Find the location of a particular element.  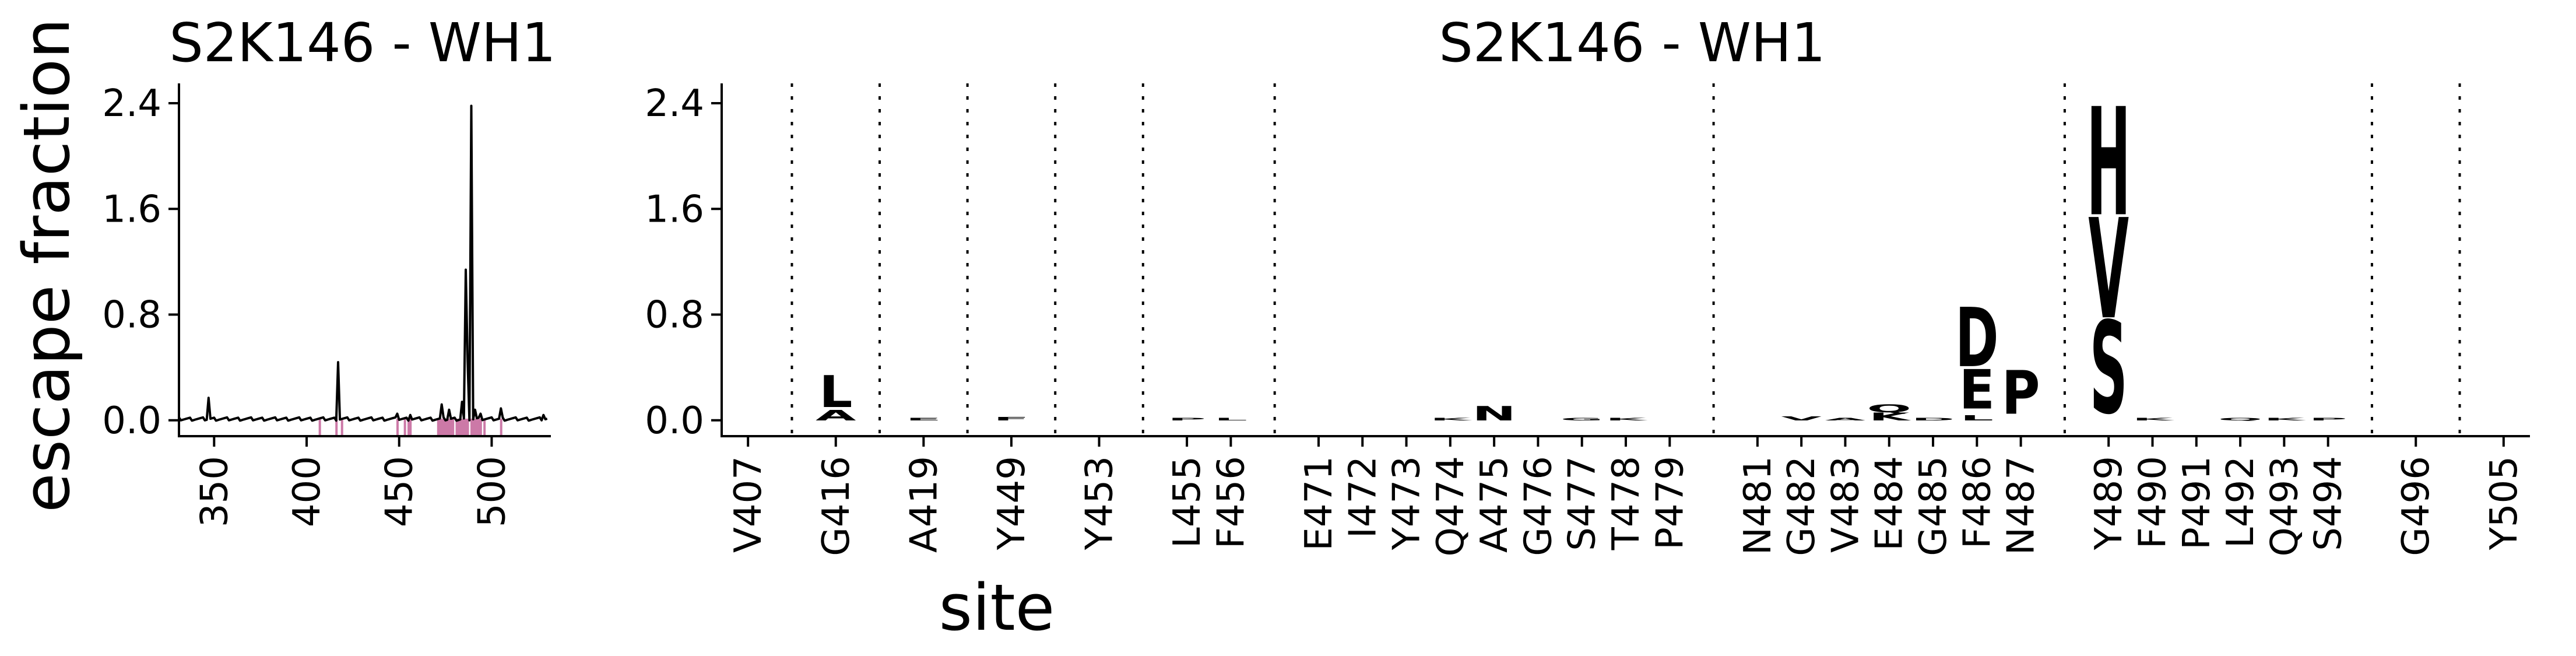

site-tick-label: V483 is located at coordinates (1845, 504).